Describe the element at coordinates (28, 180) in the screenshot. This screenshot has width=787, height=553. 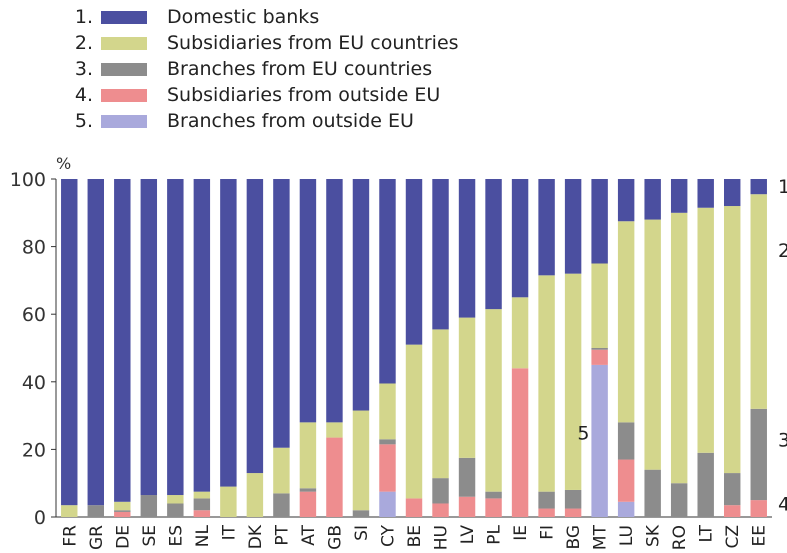
I see `y-tick-label: 100` at that location.